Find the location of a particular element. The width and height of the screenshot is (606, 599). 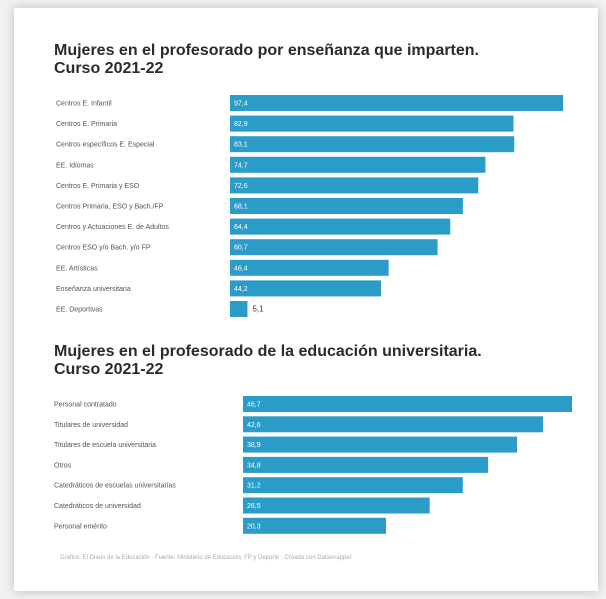

value-label-universitaria-6: 20,3 is located at coordinates (254, 526).